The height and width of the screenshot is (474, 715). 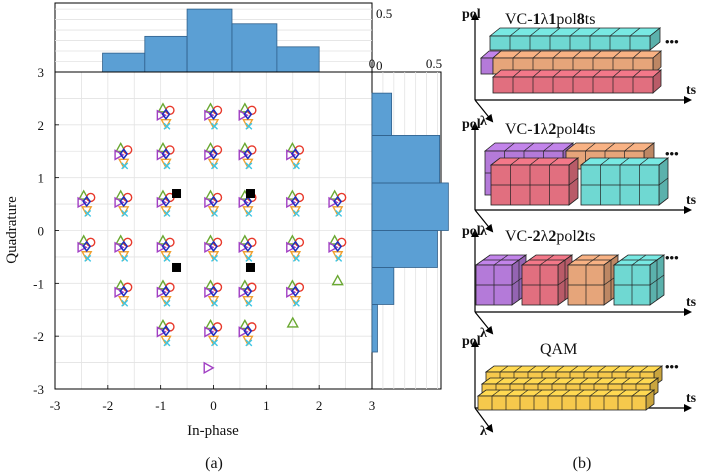 I want to click on y-tick-label: -2, so click(x=38, y=336).